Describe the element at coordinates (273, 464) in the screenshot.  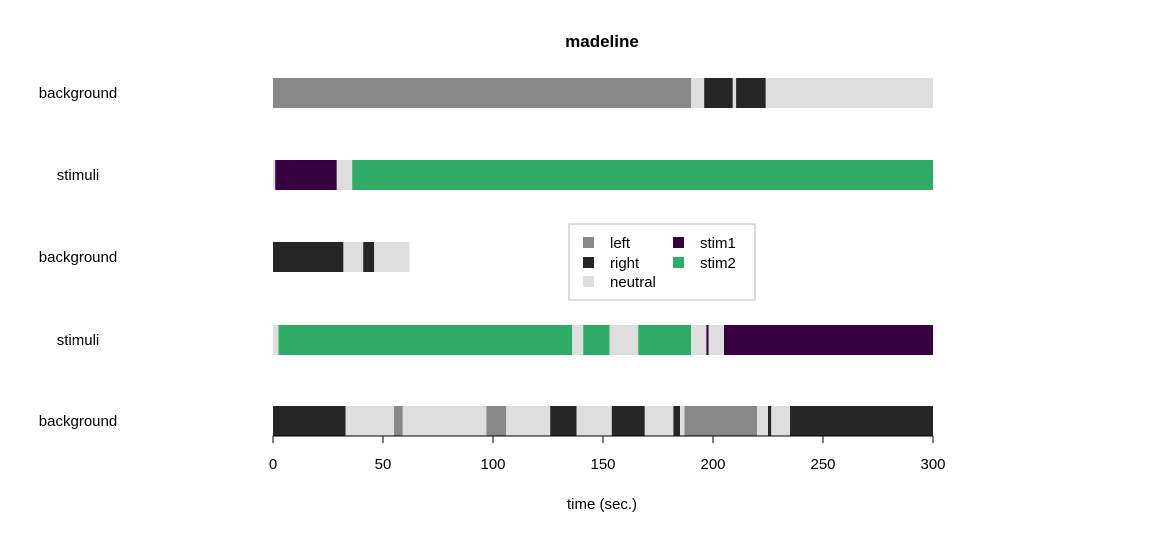
I see `x-tick-label: 0` at that location.